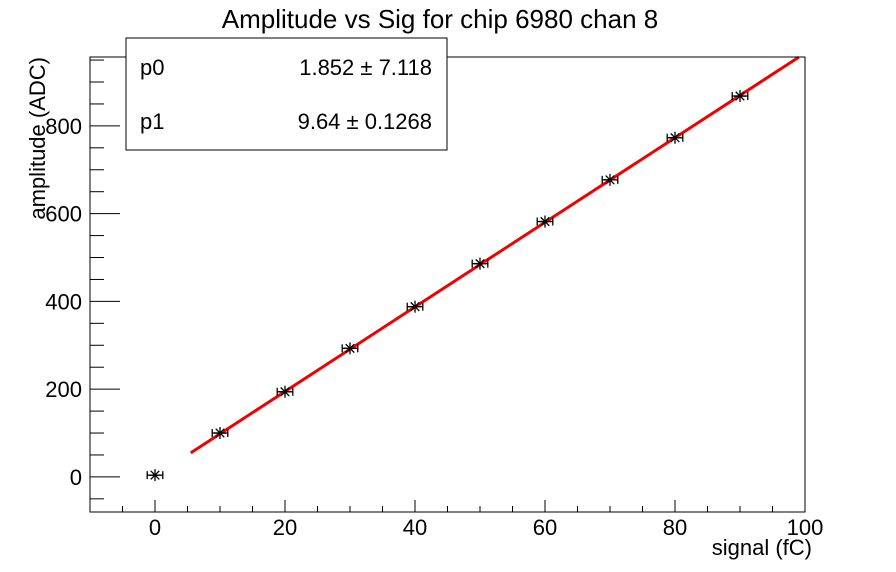 This screenshot has width=896, height=572. I want to click on x-axis-title: signal (fC), so click(762, 547).